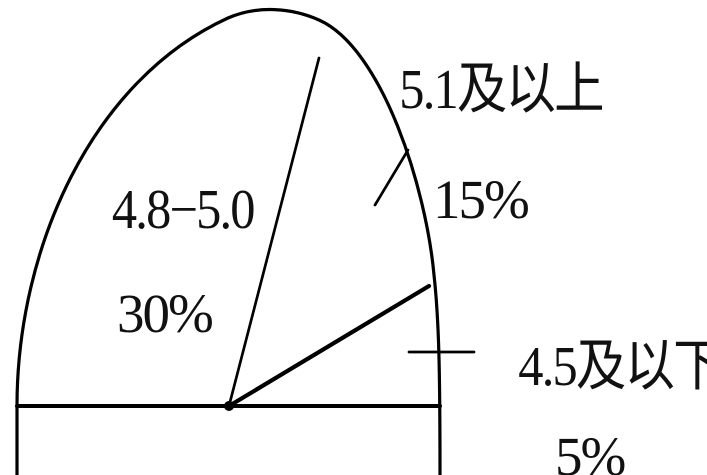 This screenshot has height=475, width=707. Describe the element at coordinates (590, 450) in the screenshot. I see `slice-percent-5: 5%` at that location.